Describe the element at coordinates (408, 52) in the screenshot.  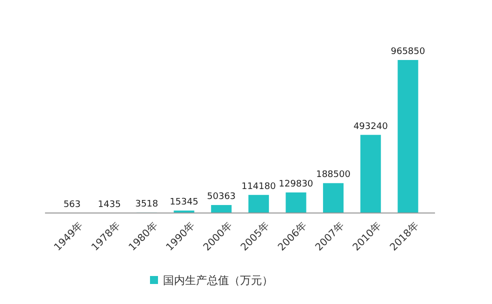
I see `data-label: 965850` at that location.